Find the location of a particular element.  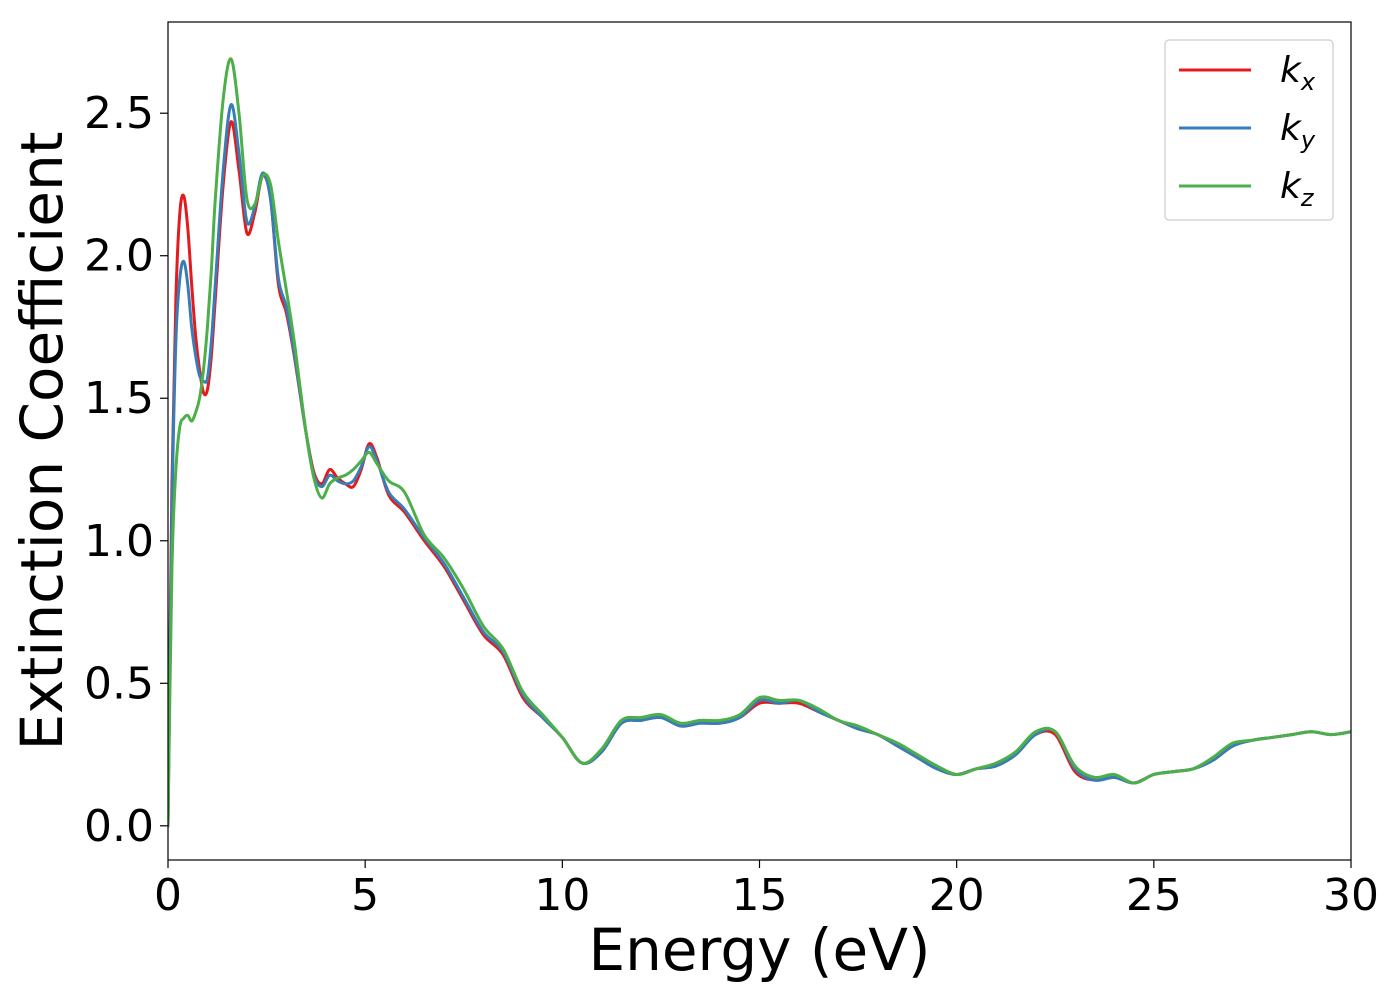

legend-label-subscript: x is located at coordinates (1308, 82).